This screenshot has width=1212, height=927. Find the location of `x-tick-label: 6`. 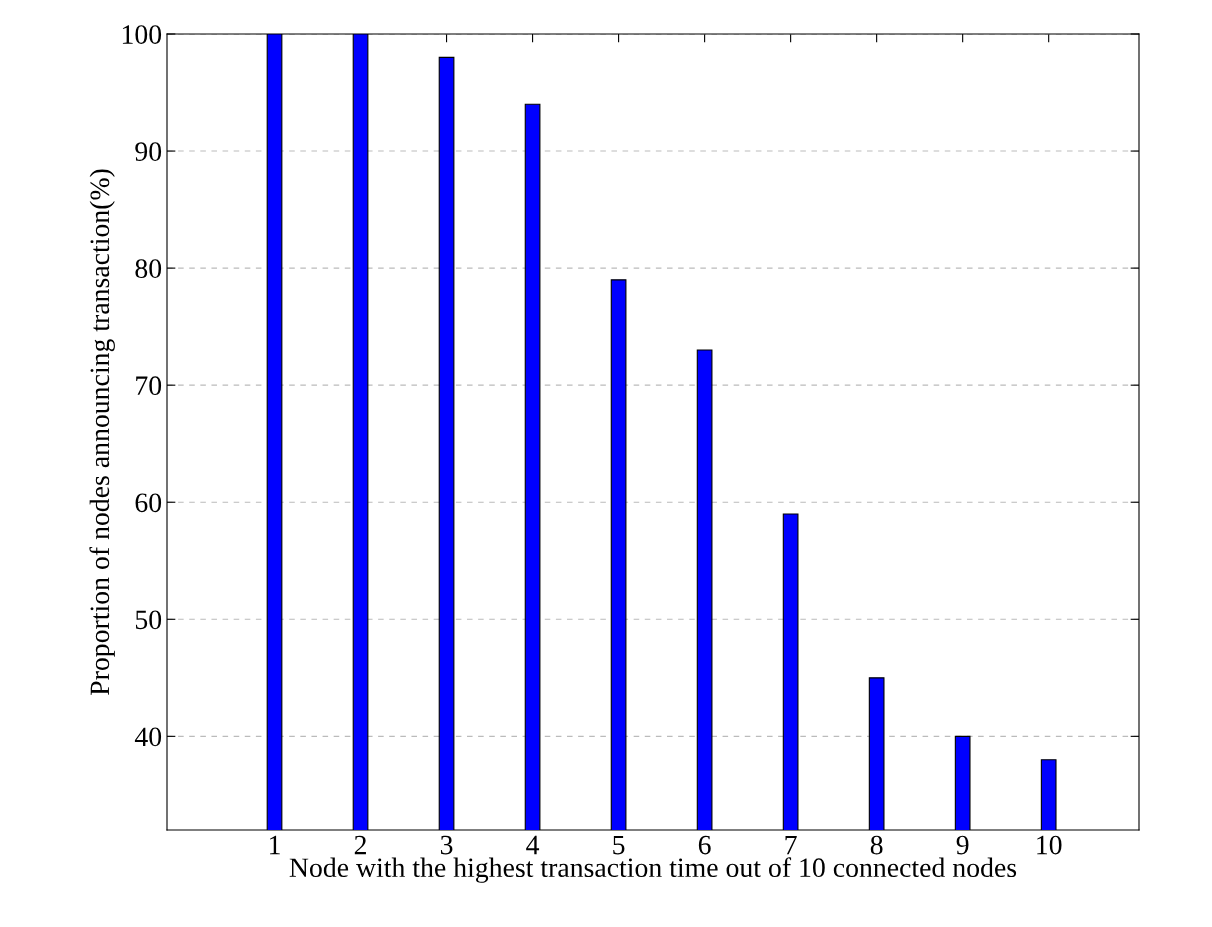

x-tick-label: 6 is located at coordinates (704, 845).